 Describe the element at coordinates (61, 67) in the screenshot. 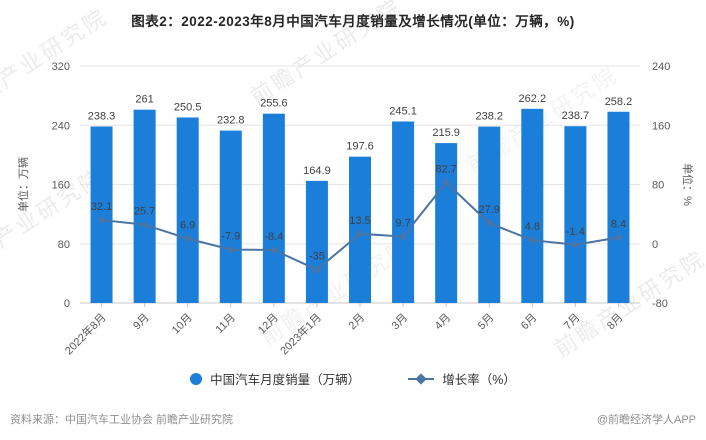

I see `left-axis-tick-label: 320` at that location.